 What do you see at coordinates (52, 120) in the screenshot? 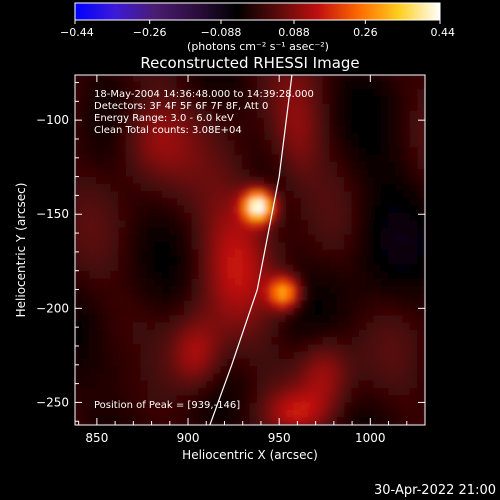
I see `y-tick-label: −100` at bounding box center [52, 120].